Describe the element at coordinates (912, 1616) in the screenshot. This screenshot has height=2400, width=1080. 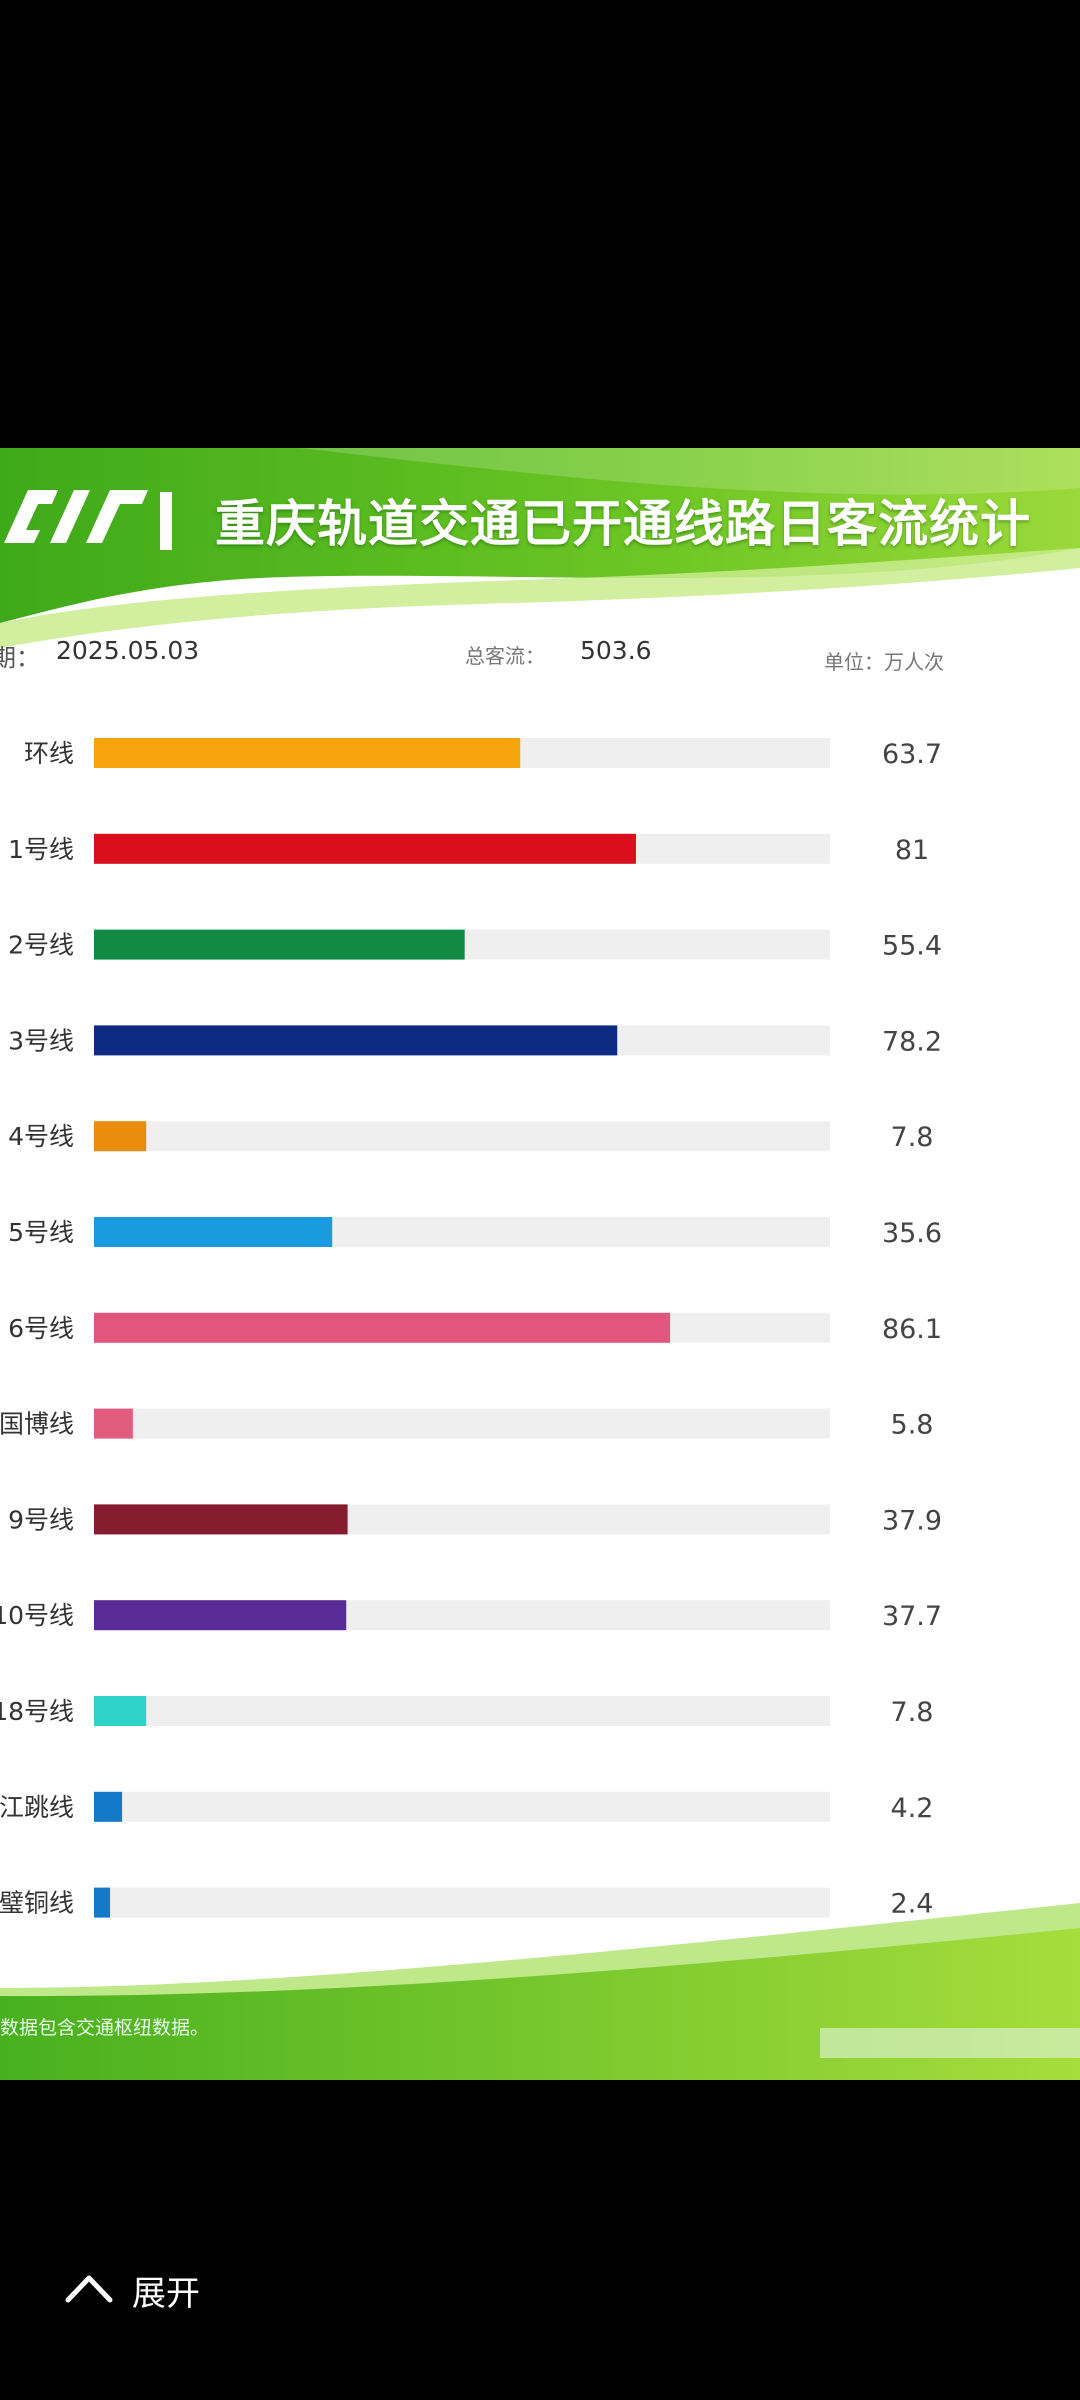
I see `value-label: 37.7` at that location.